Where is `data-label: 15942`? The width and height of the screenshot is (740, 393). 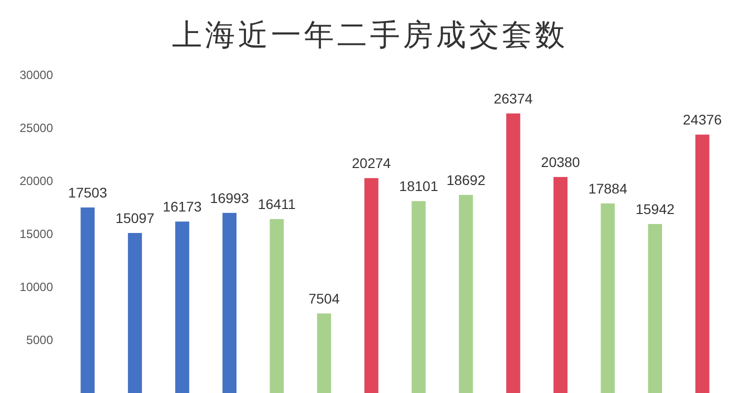
data-label: 15942 is located at coordinates (655, 209).